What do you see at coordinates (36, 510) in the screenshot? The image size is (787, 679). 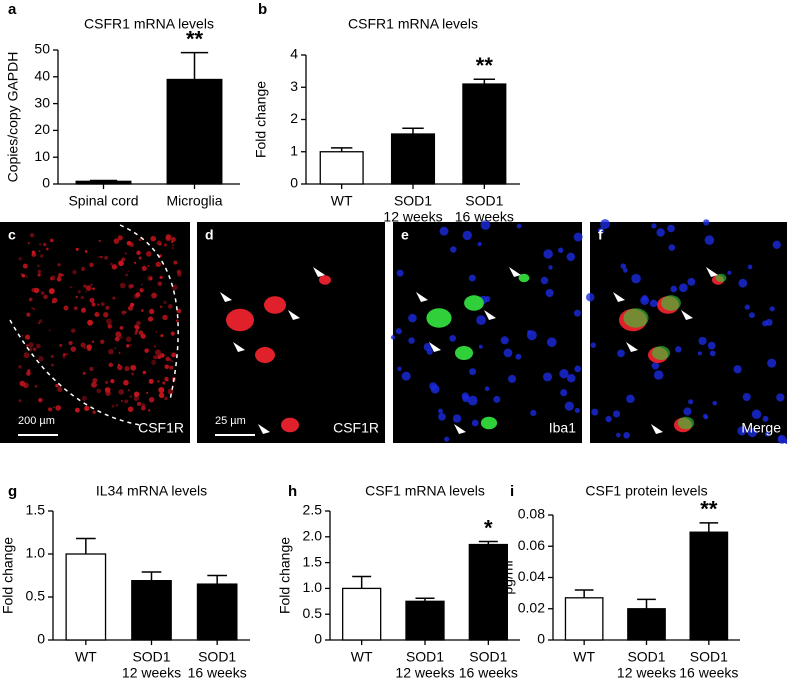 I see `y-tick-label: 1.5` at bounding box center [36, 510].